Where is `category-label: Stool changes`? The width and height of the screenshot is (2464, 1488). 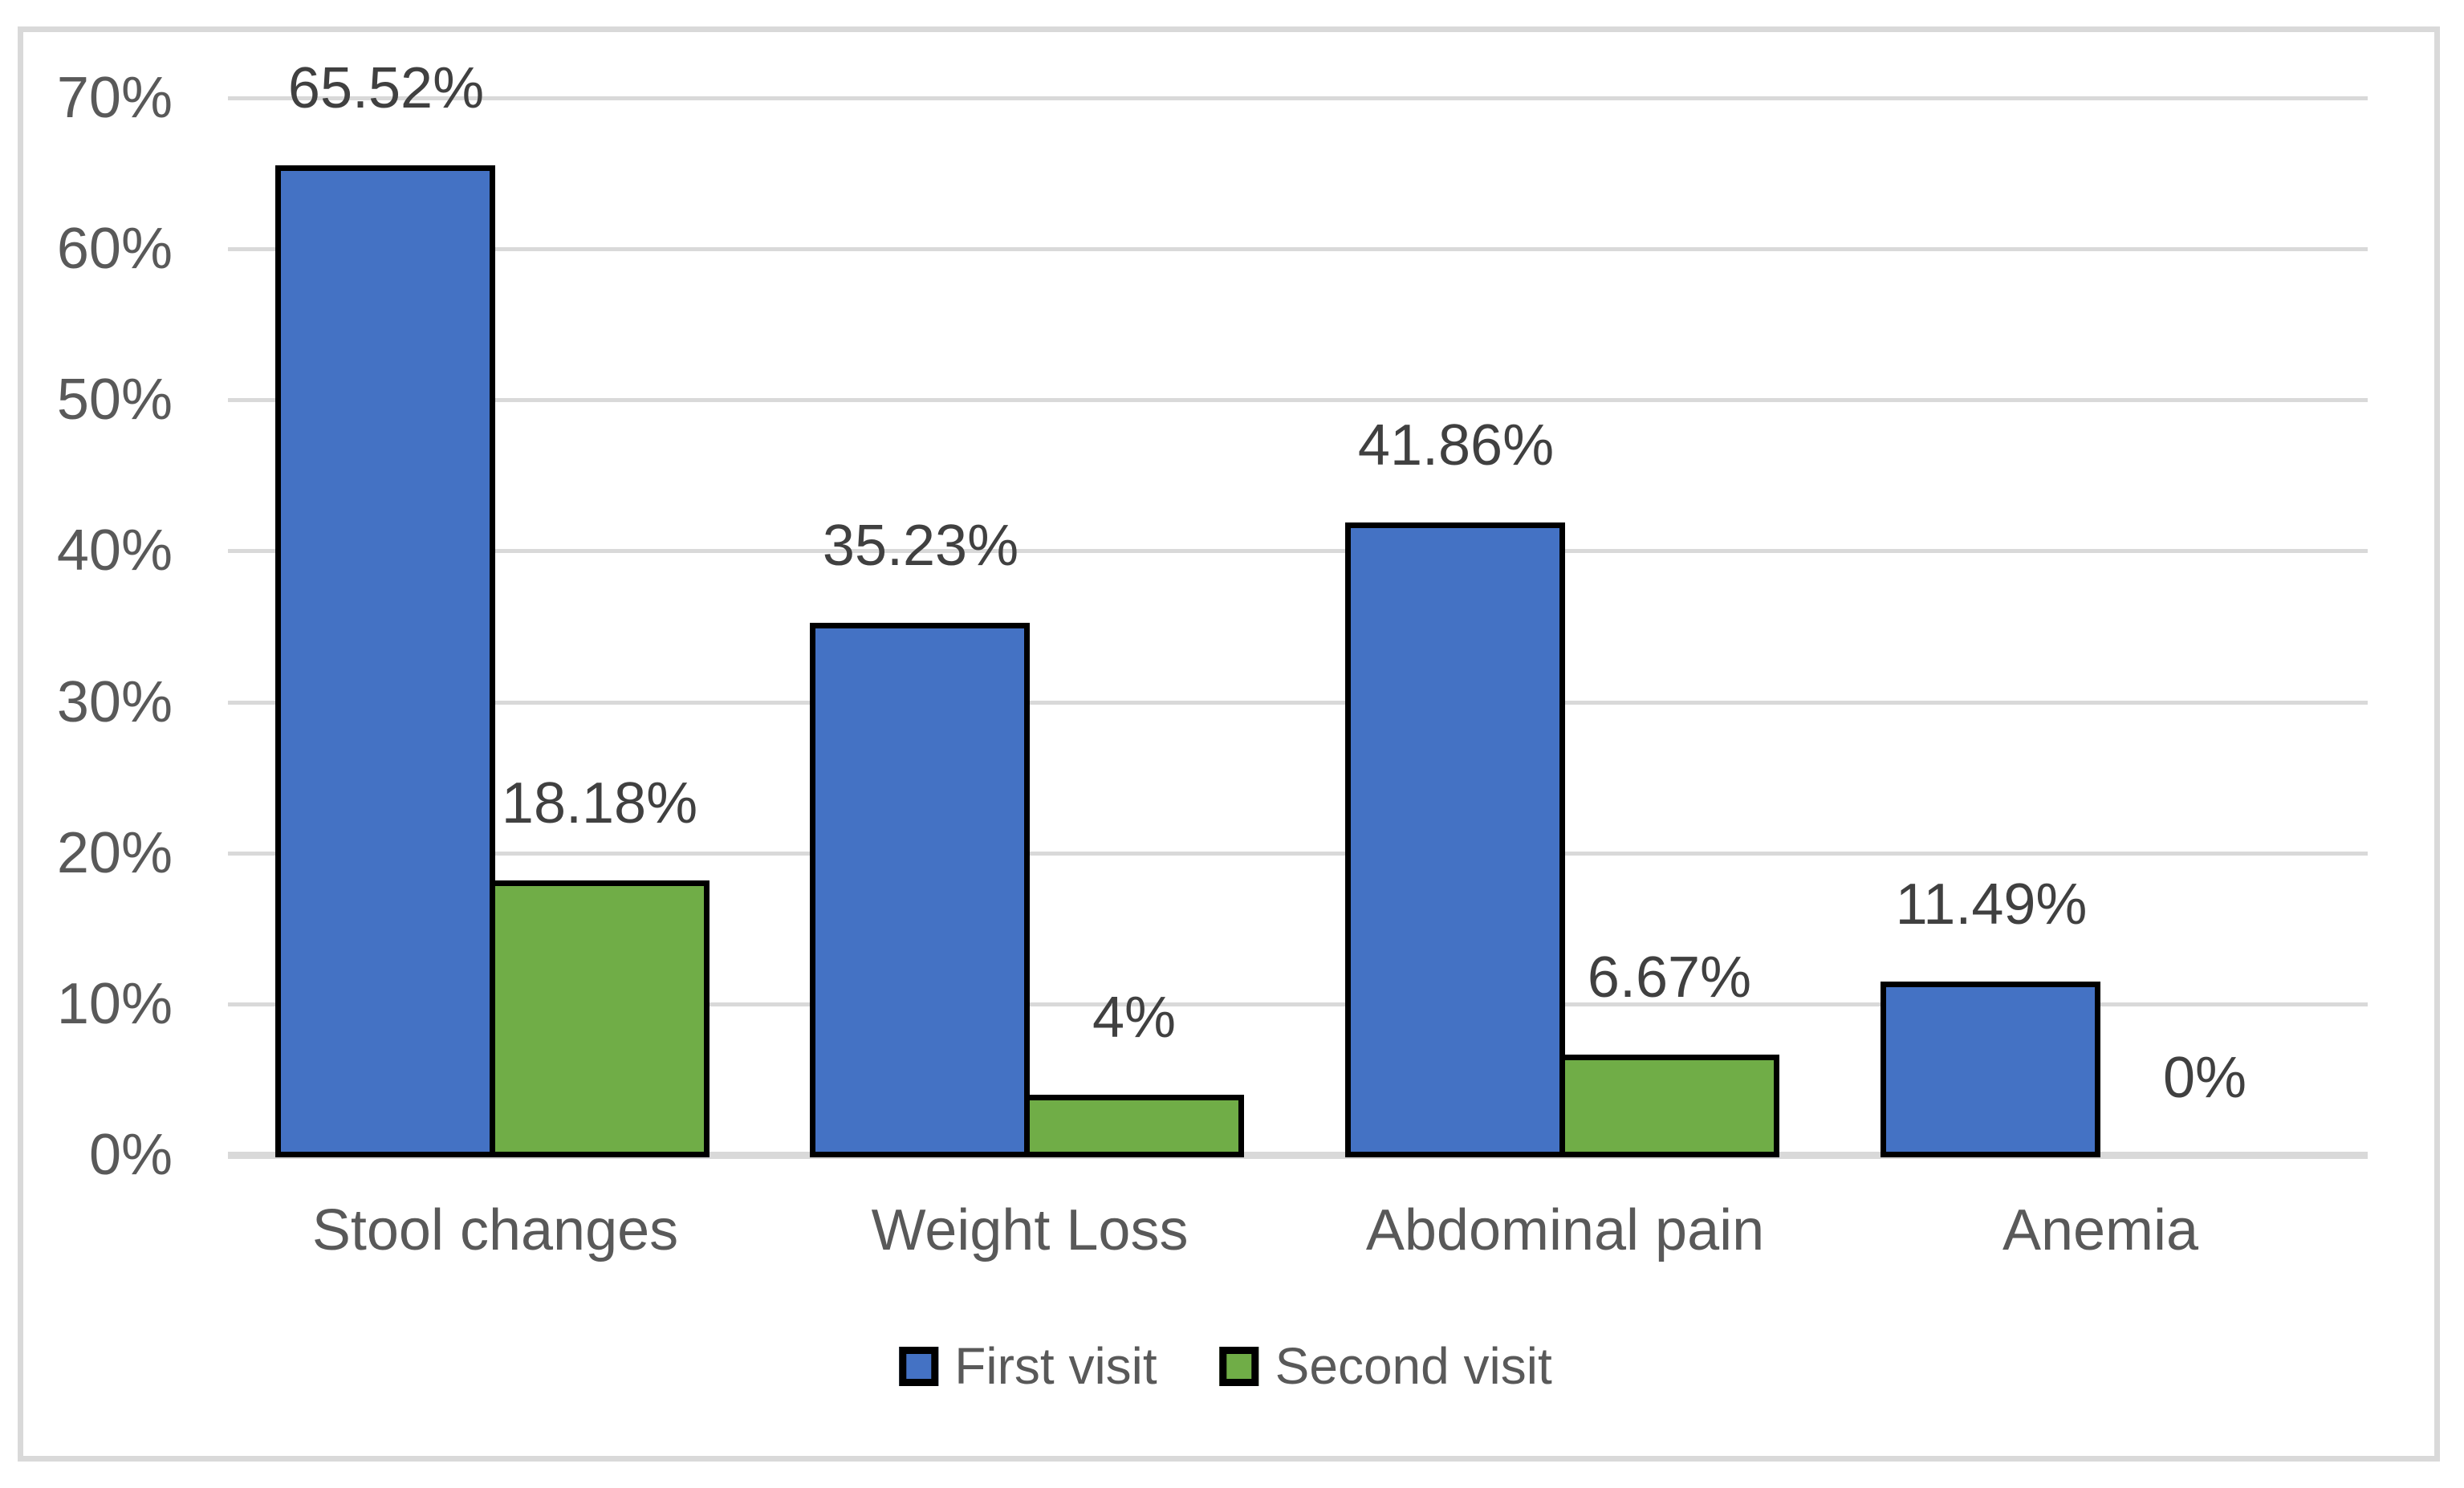
category-label: Stool changes is located at coordinates (495, 1230).